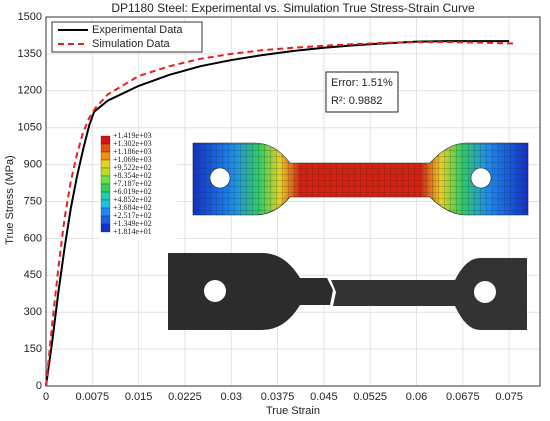 The height and width of the screenshot is (421, 550). What do you see at coordinates (33, 312) in the screenshot?
I see `y-tick-label: 300` at bounding box center [33, 312].